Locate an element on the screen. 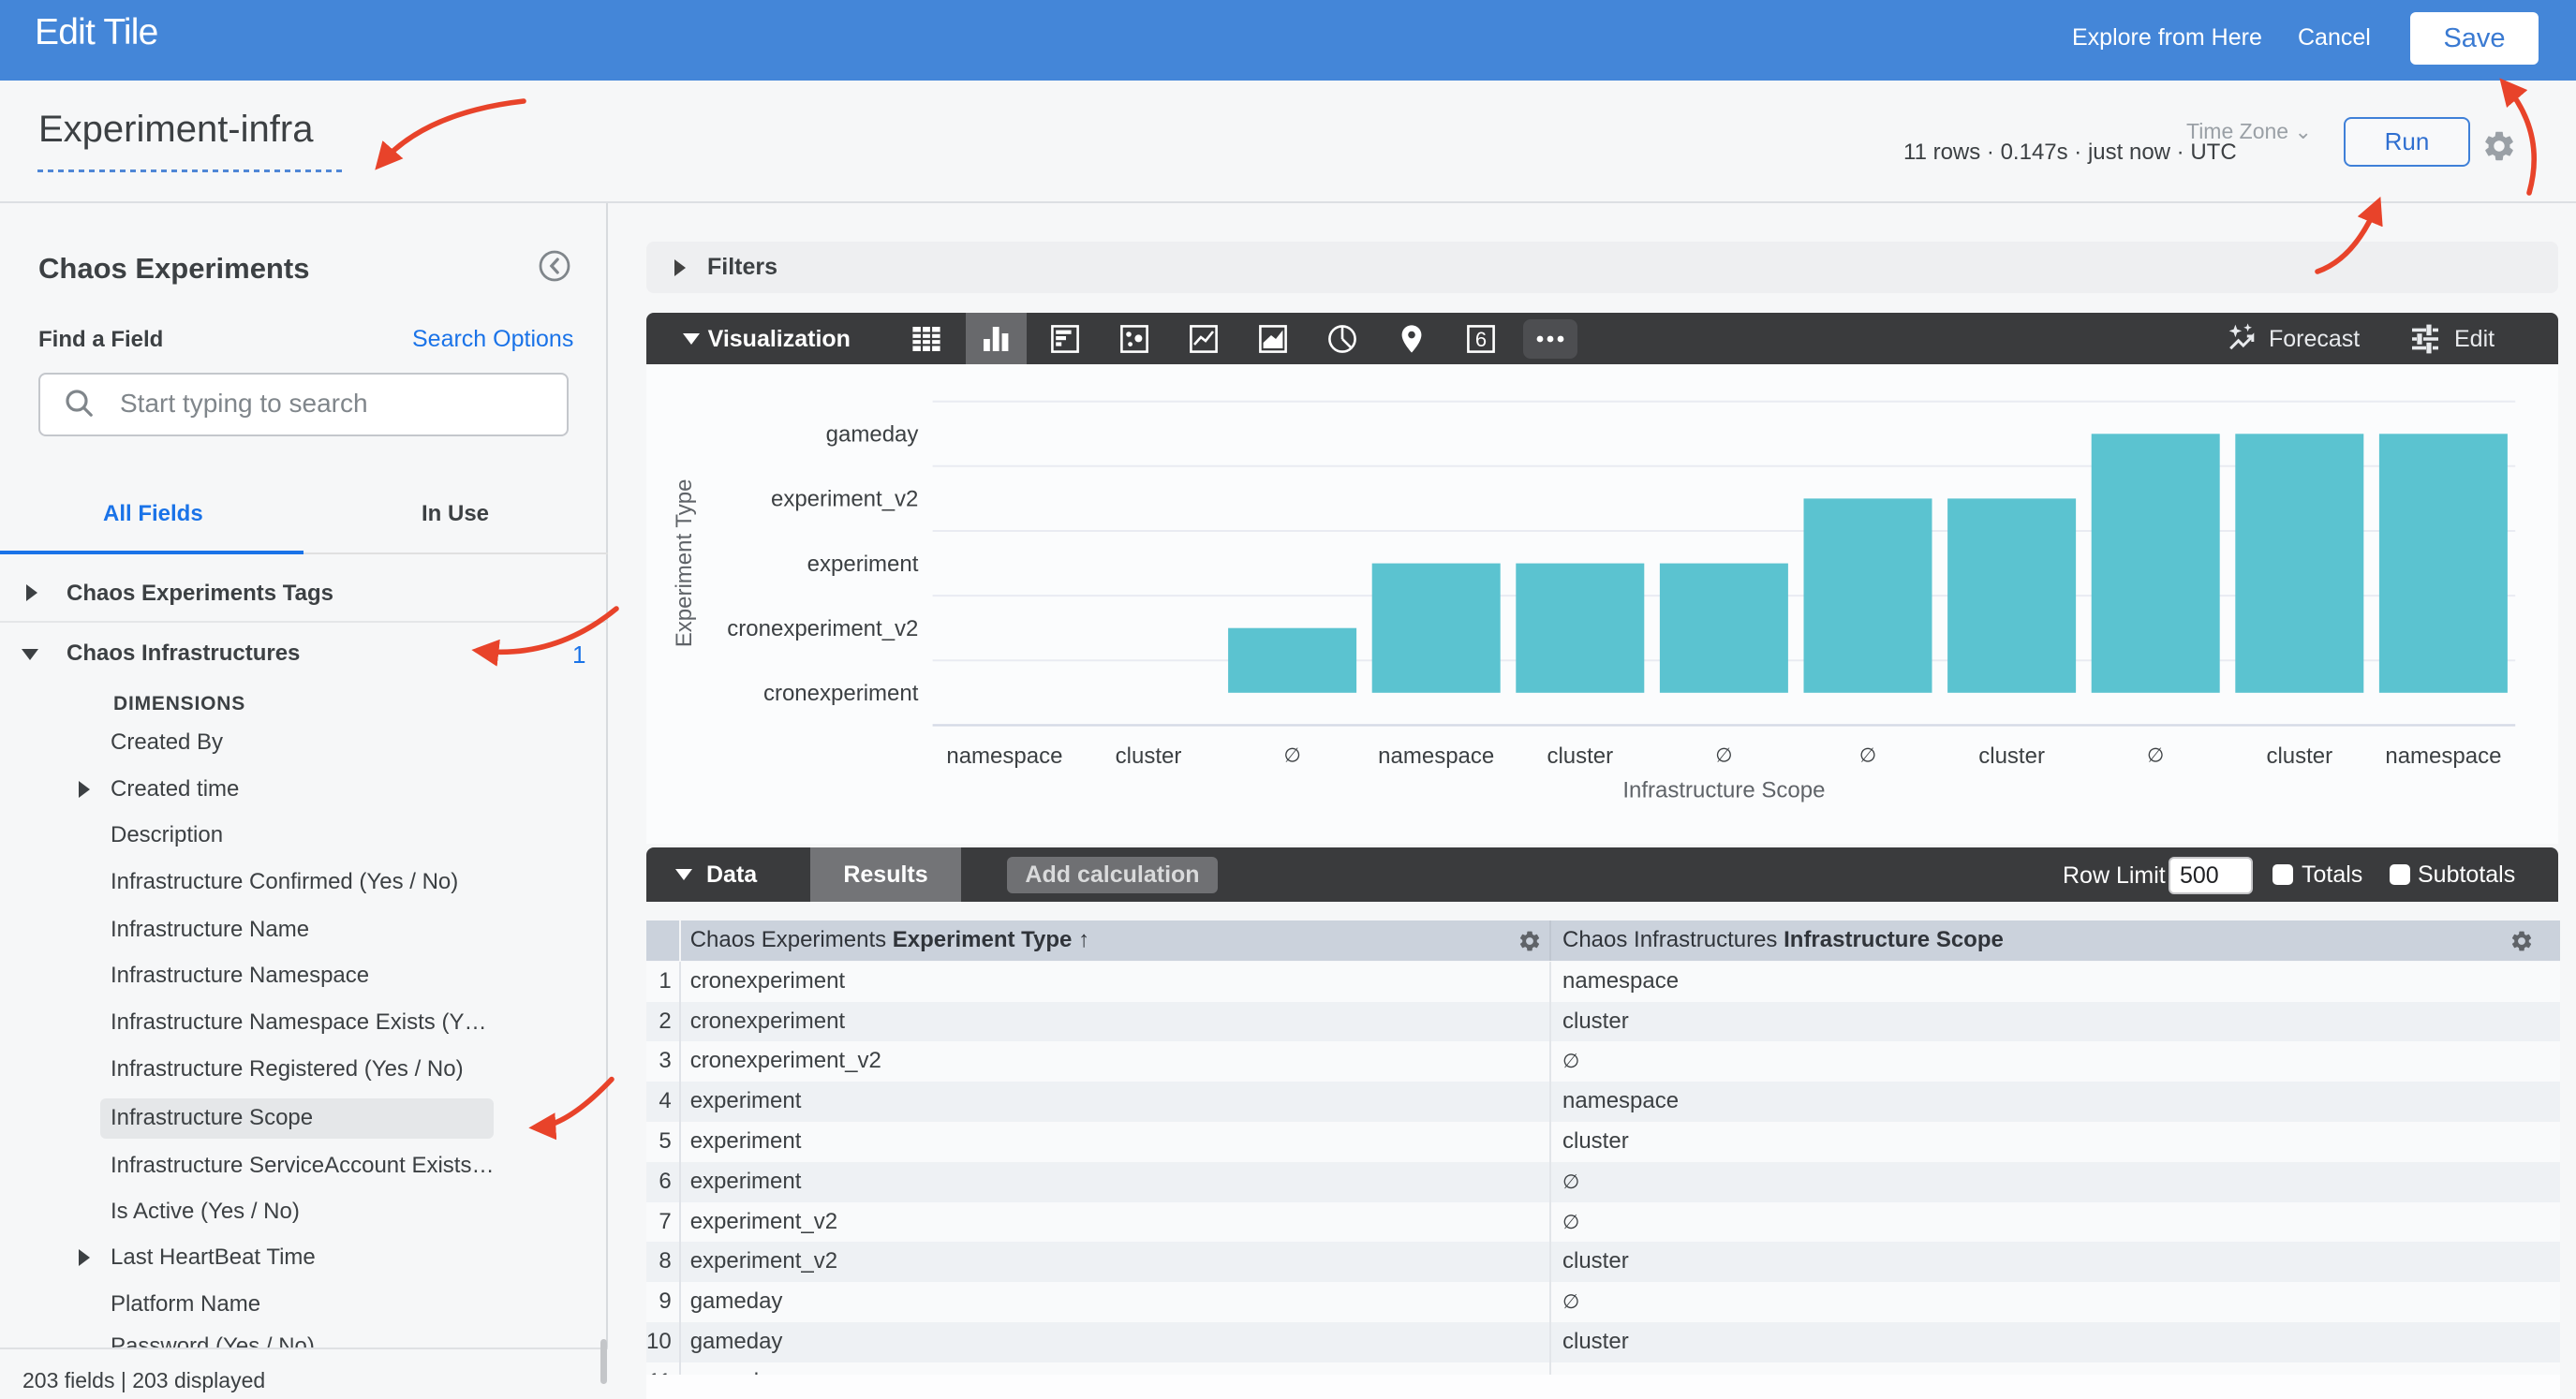 Image resolution: width=2576 pixels, height=1399 pixels. svg-text: gameday is located at coordinates (872, 434).